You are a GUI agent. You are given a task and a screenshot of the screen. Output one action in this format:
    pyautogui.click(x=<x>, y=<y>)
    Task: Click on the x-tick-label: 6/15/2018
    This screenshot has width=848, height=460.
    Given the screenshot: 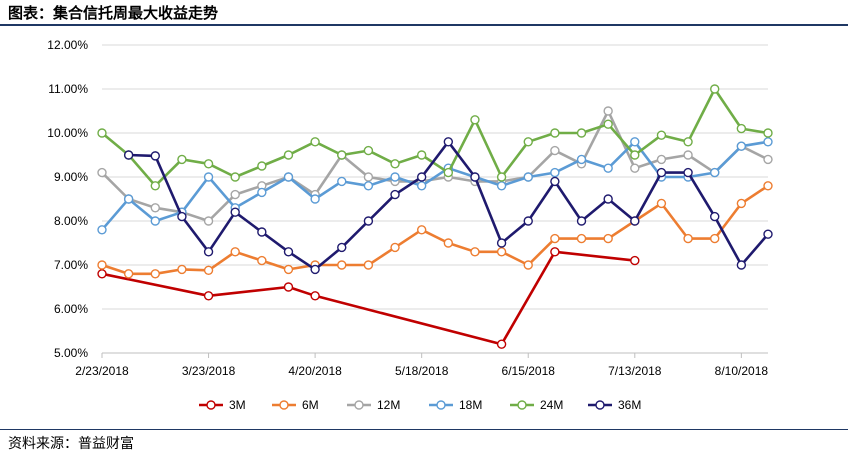 What is the action you would take?
    pyautogui.click(x=529, y=371)
    